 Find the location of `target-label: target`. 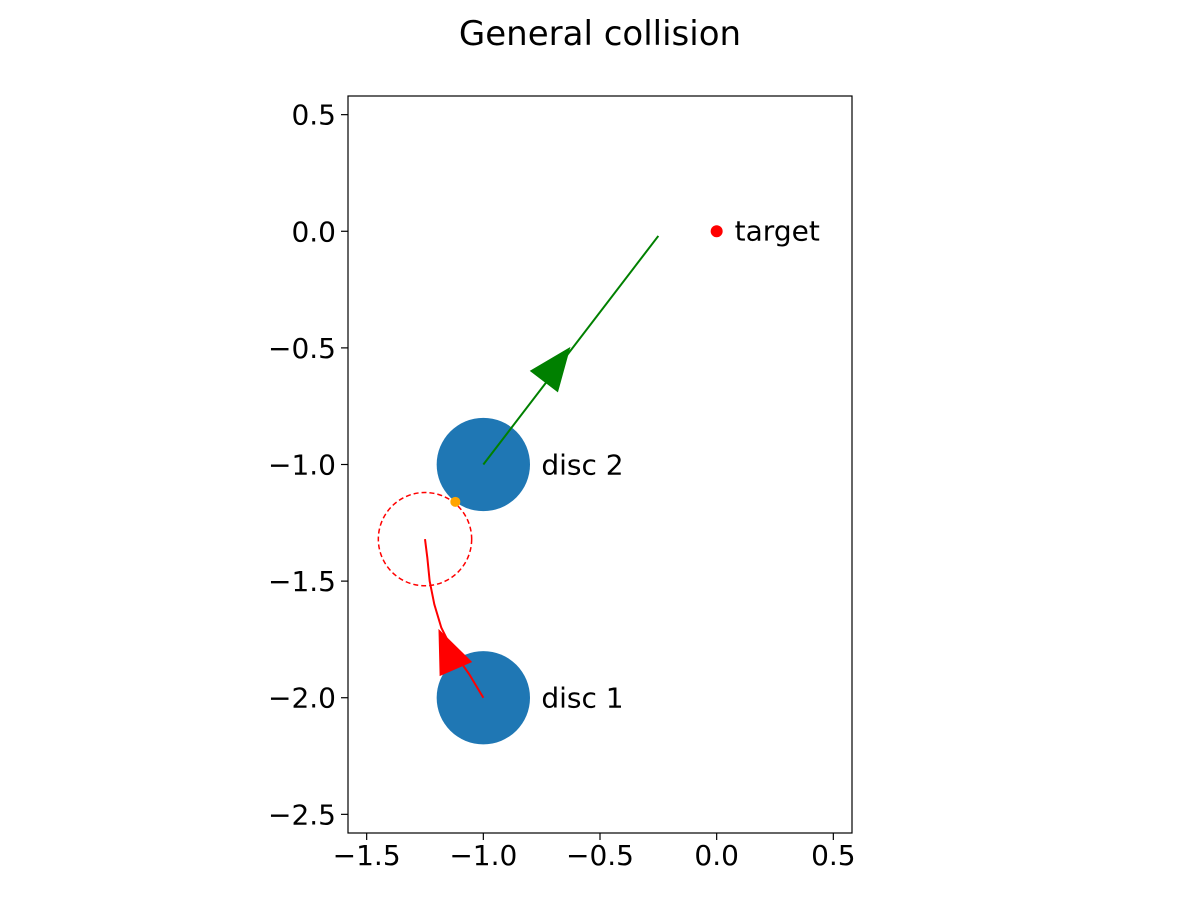

target-label: target is located at coordinates (777, 230).